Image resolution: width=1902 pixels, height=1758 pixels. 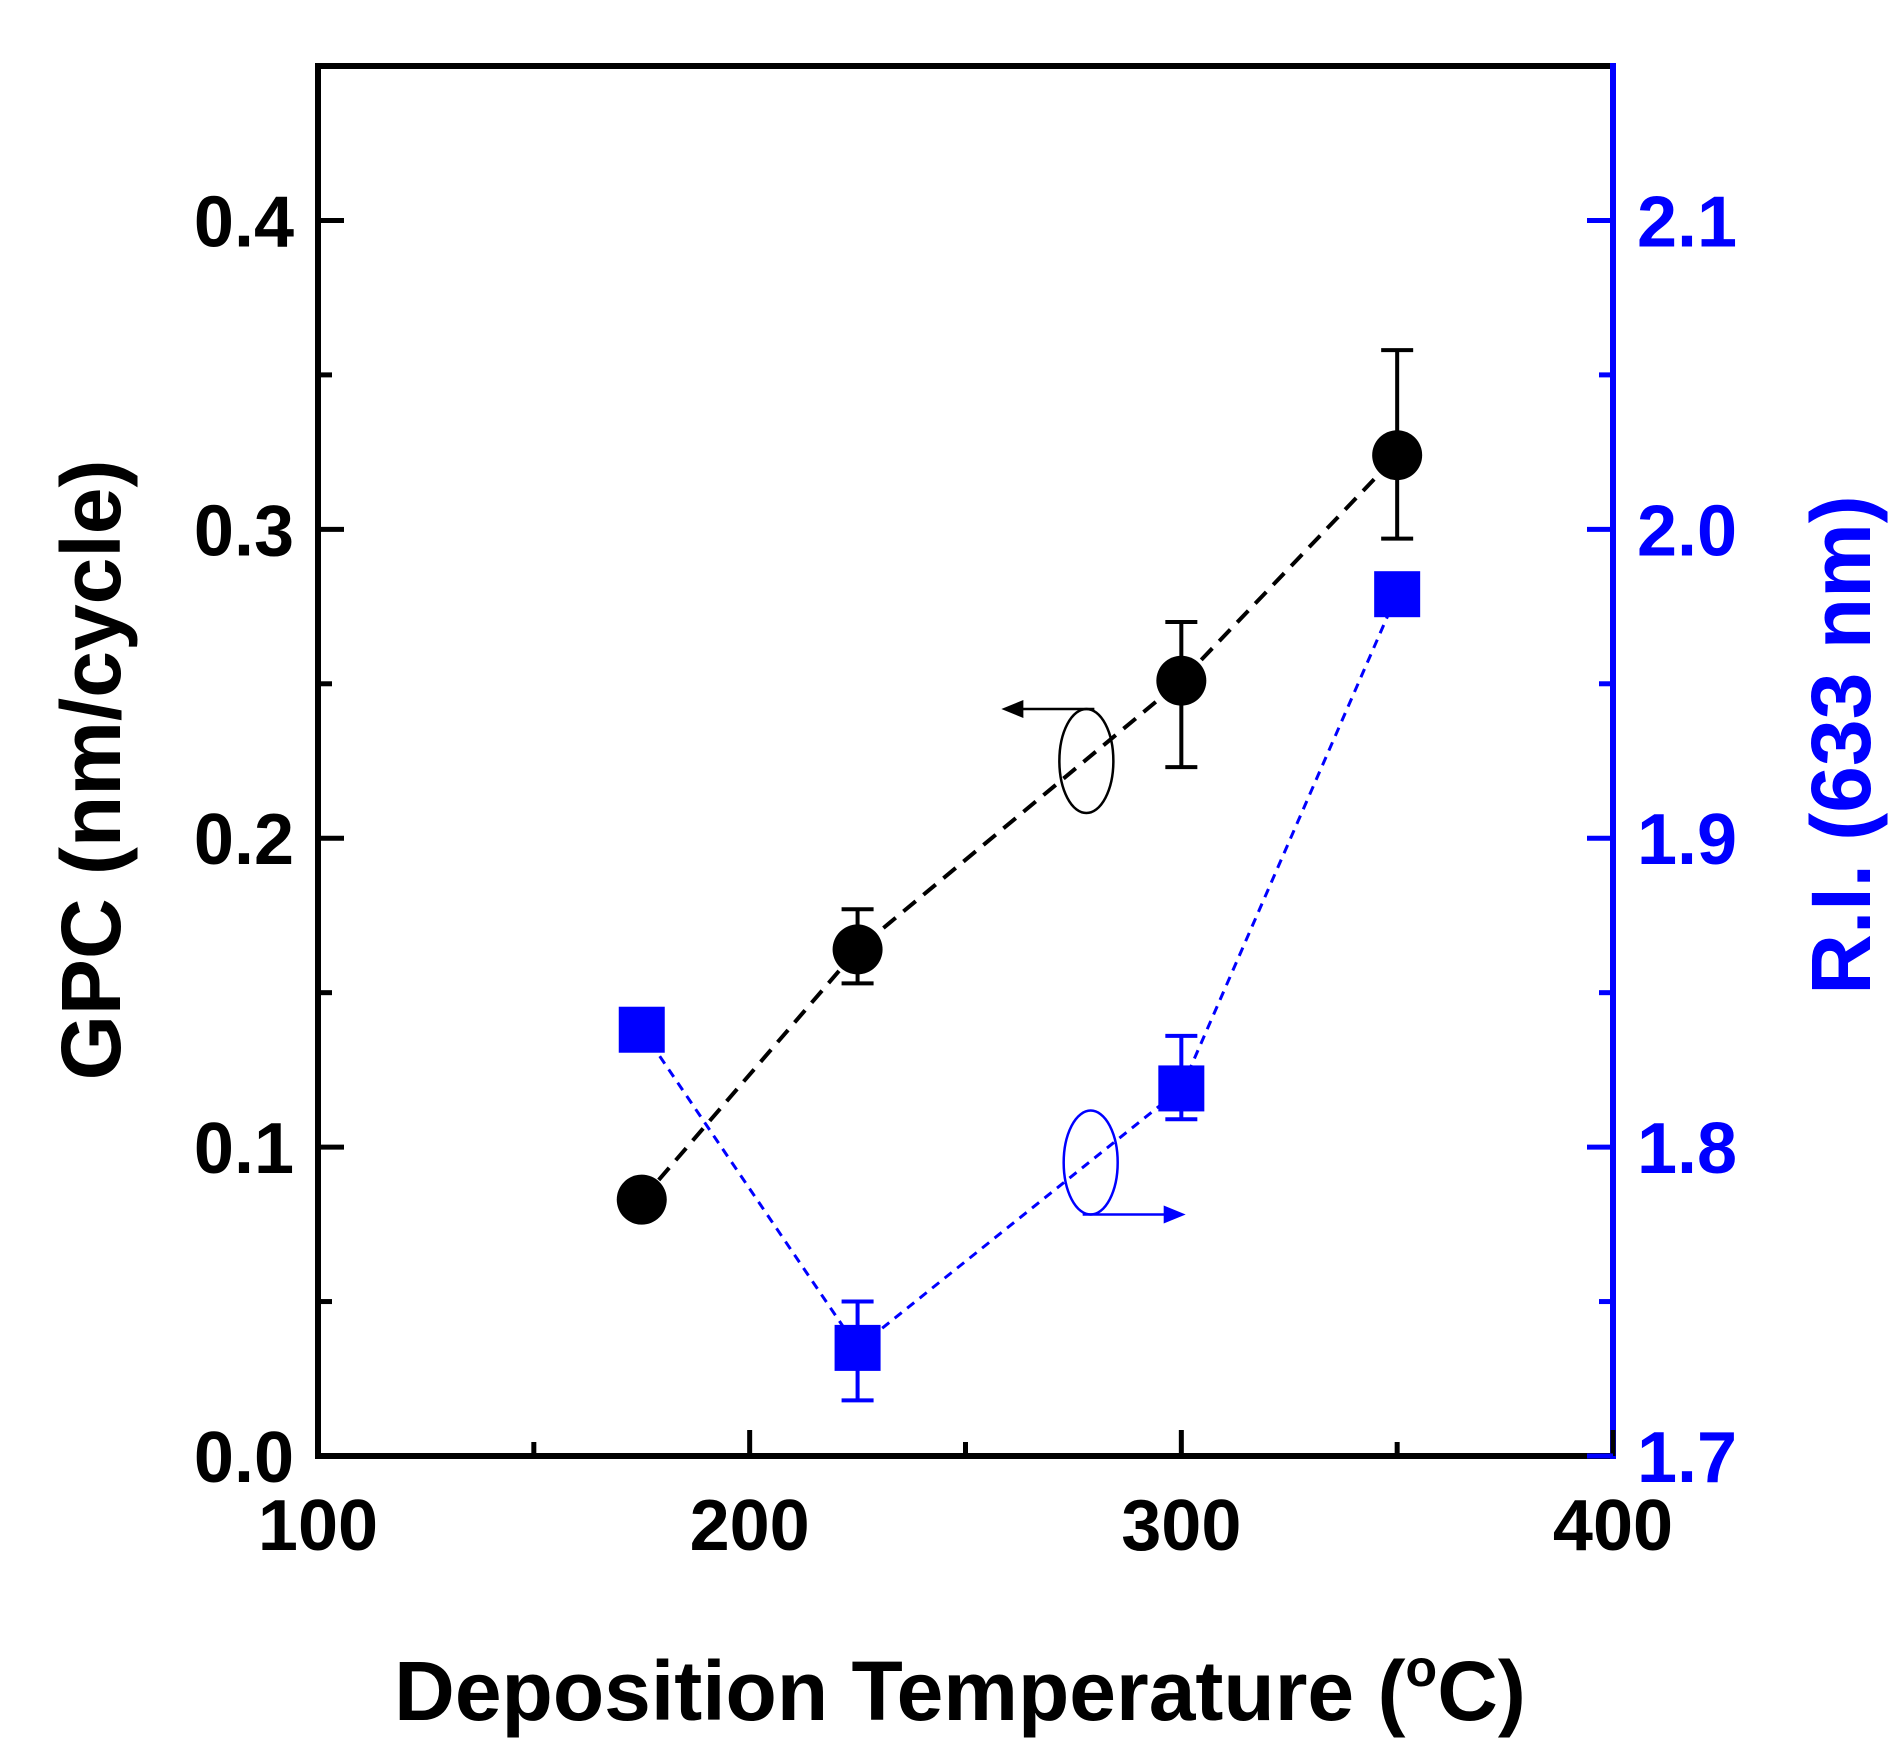 I want to click on x-axis-label: Deposition Temperature (oC), so click(x=960, y=1689).